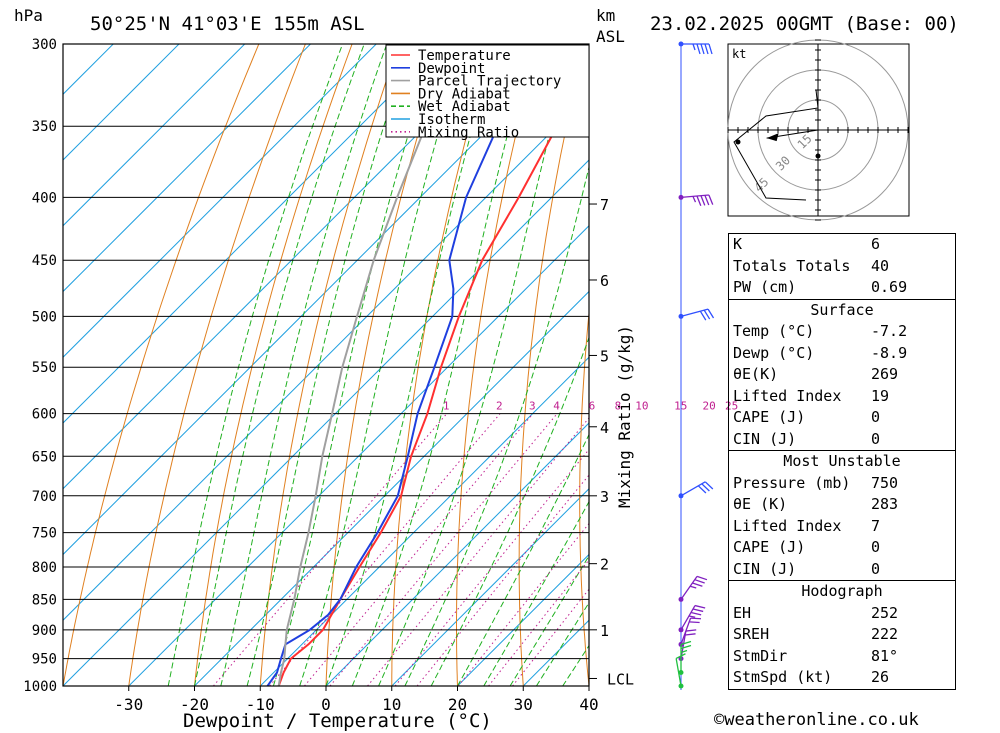 The height and width of the screenshot is (733, 1000). Describe the element at coordinates (738, 142) in the screenshot. I see `hodograph-end-dot` at that location.